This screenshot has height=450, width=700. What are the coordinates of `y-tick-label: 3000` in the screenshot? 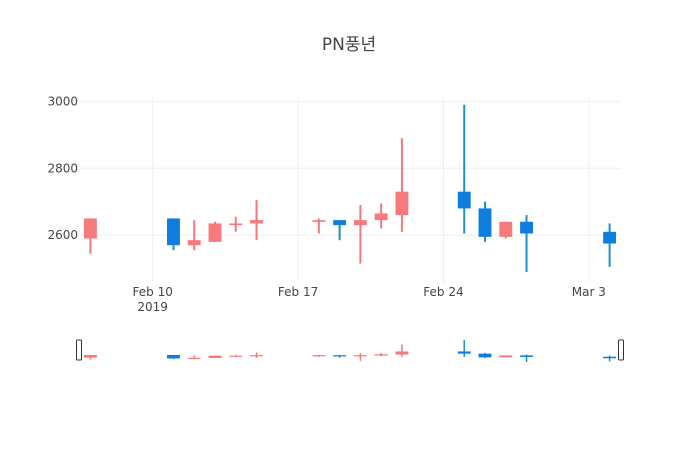 It's located at (62, 101).